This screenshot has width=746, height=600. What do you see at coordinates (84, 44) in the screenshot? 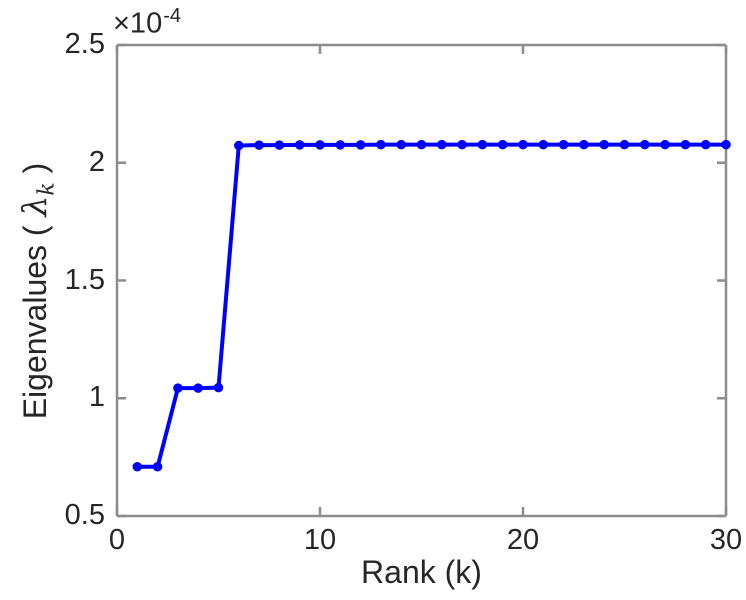
I see `y-tick-label: 2.5` at bounding box center [84, 44].